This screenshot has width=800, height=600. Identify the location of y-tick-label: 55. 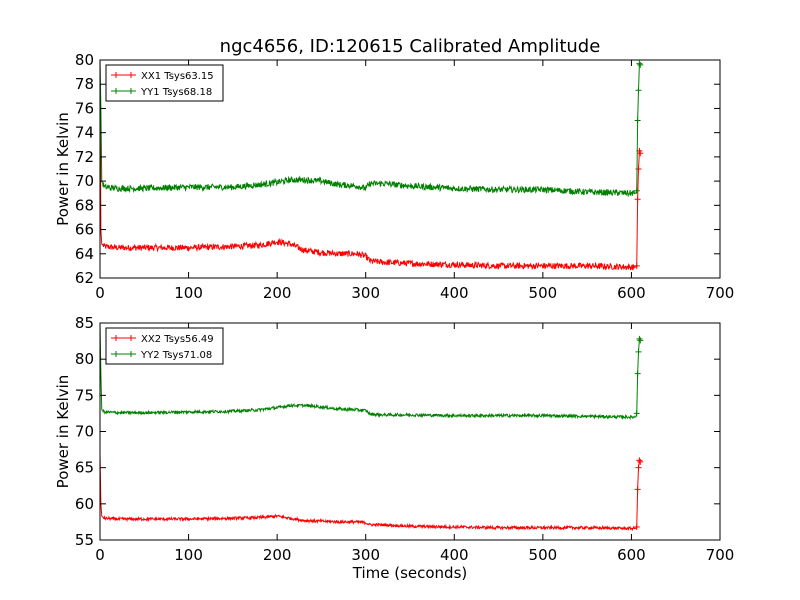
(84, 540).